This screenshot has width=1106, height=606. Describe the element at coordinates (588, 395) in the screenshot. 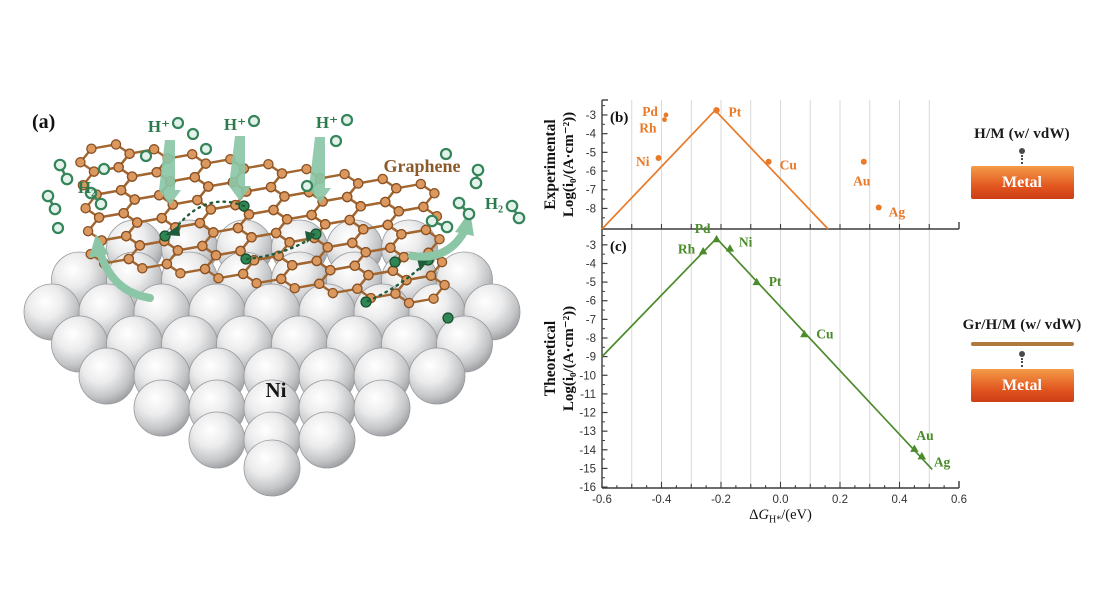

I see `y-tick-label: -11` at that location.